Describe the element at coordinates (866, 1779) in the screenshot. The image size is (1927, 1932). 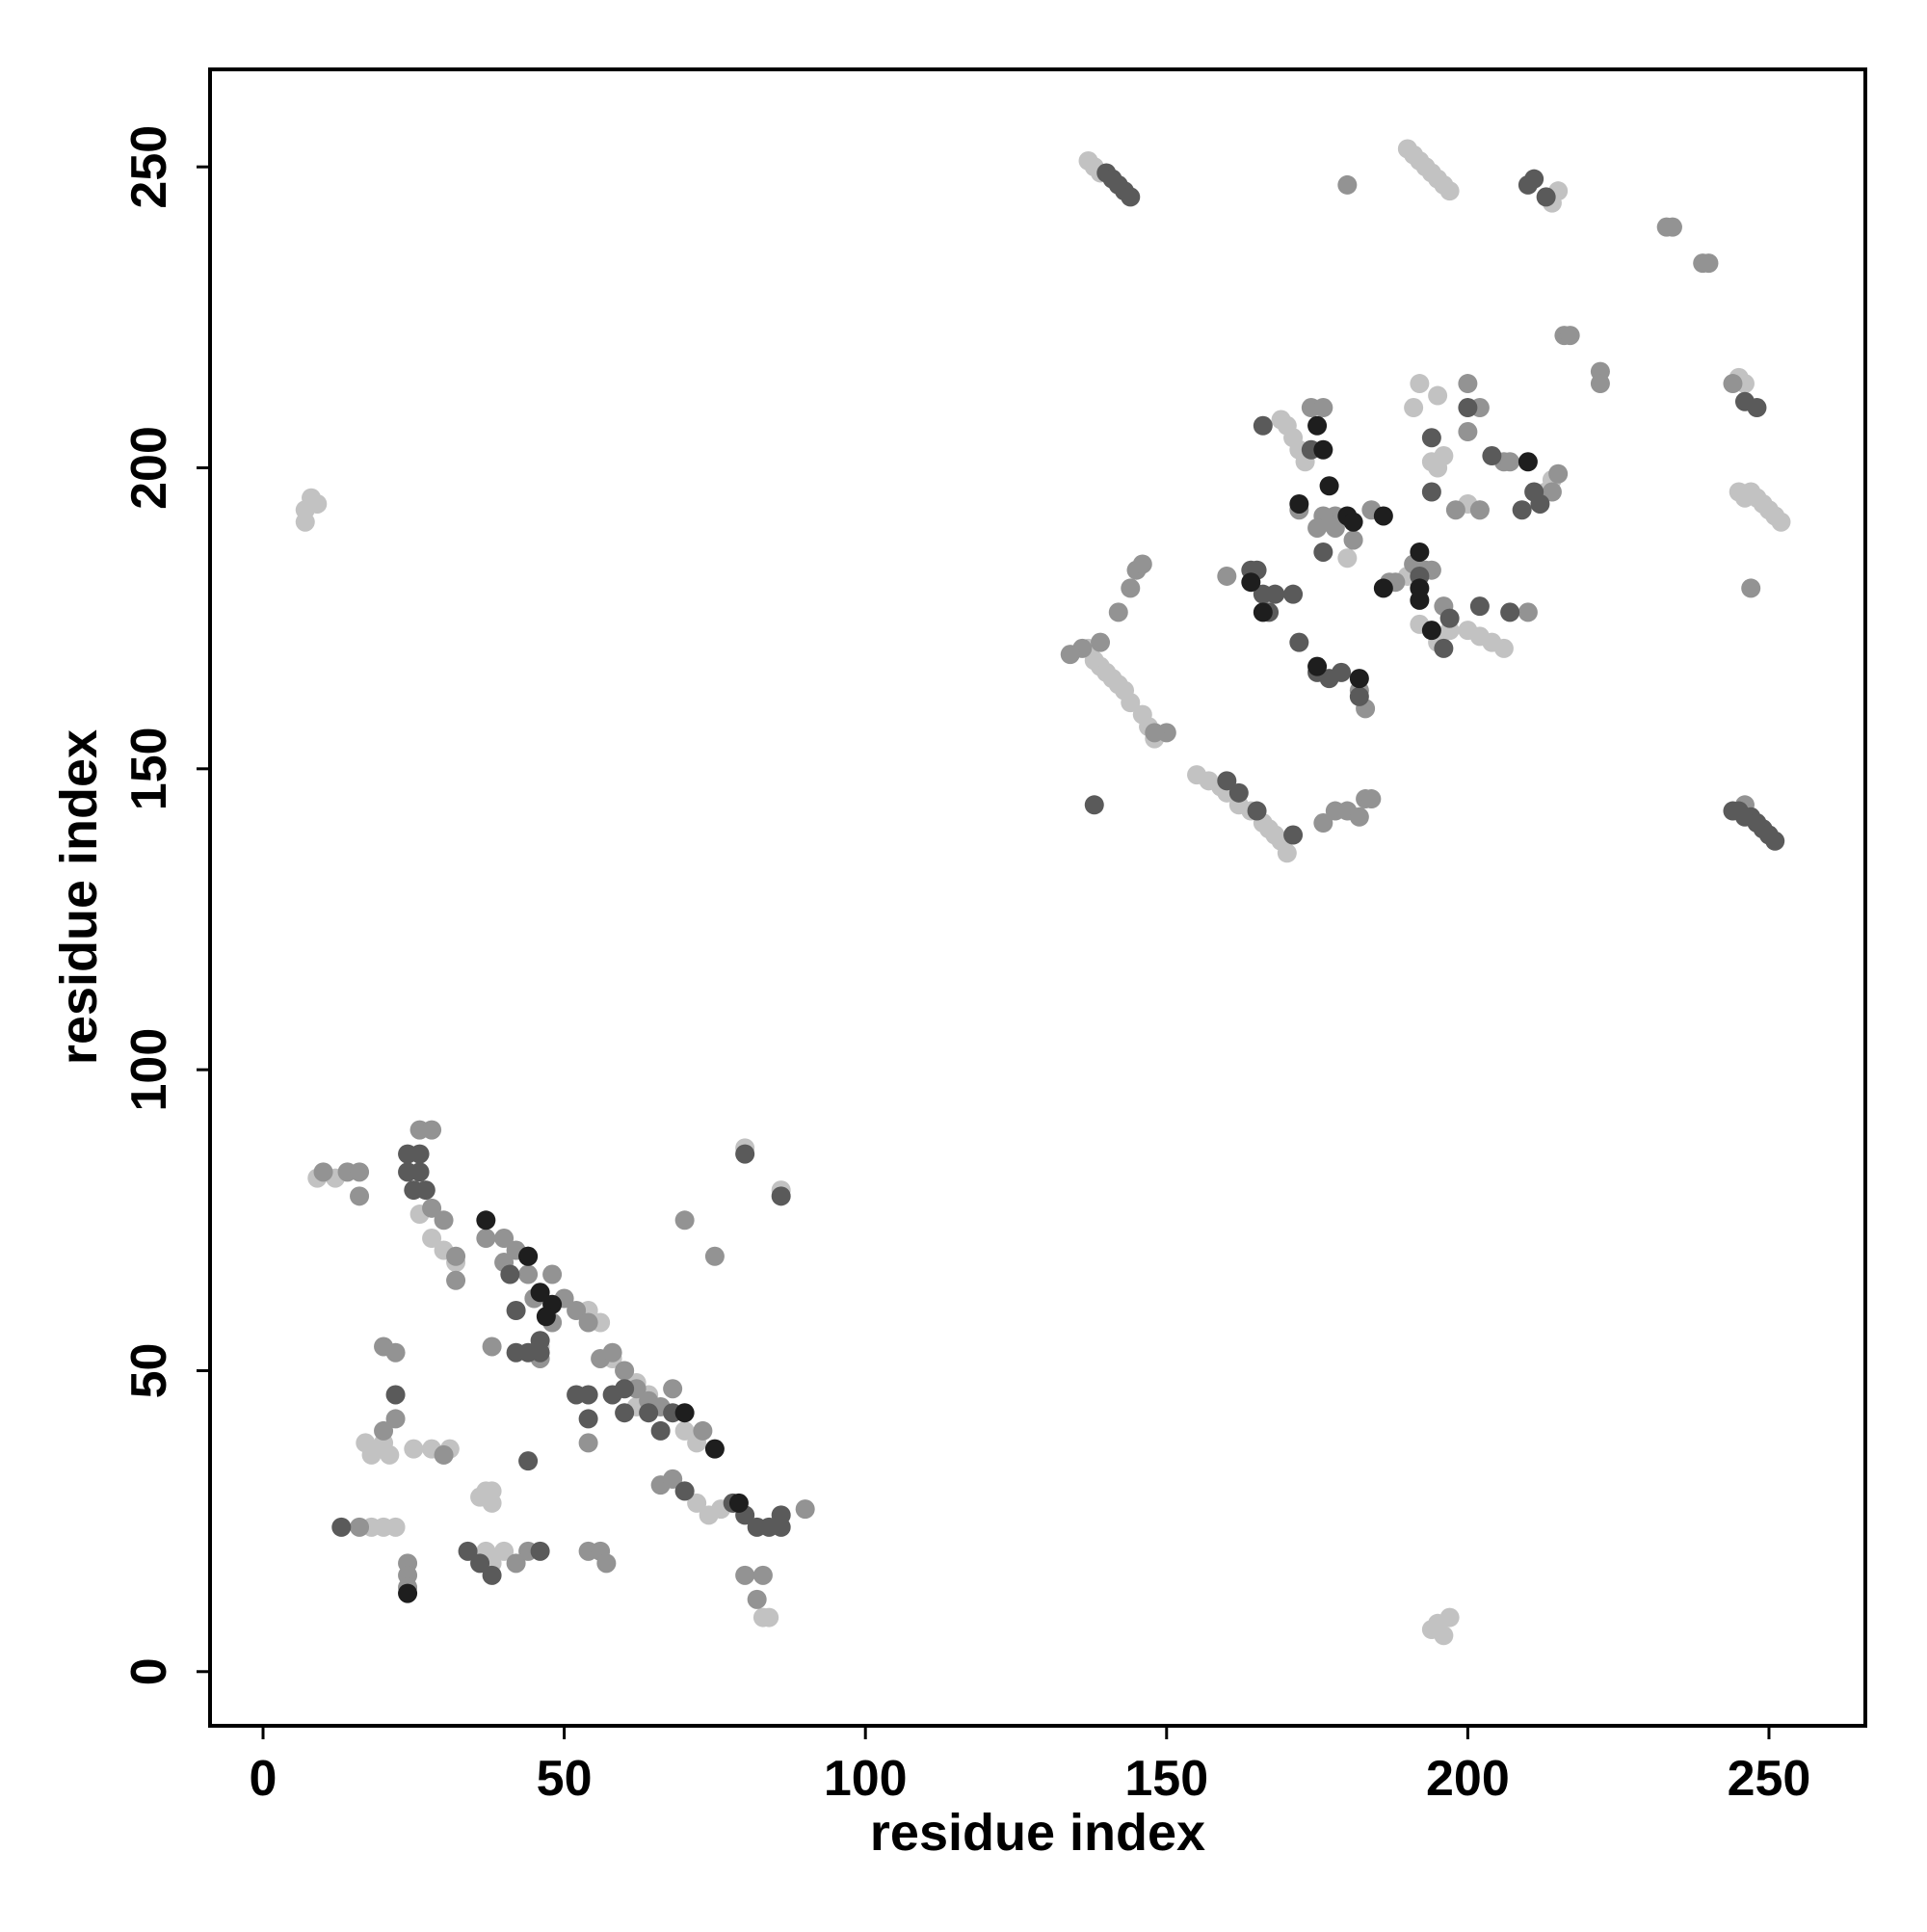
I see `x-tick-label: 100` at that location.